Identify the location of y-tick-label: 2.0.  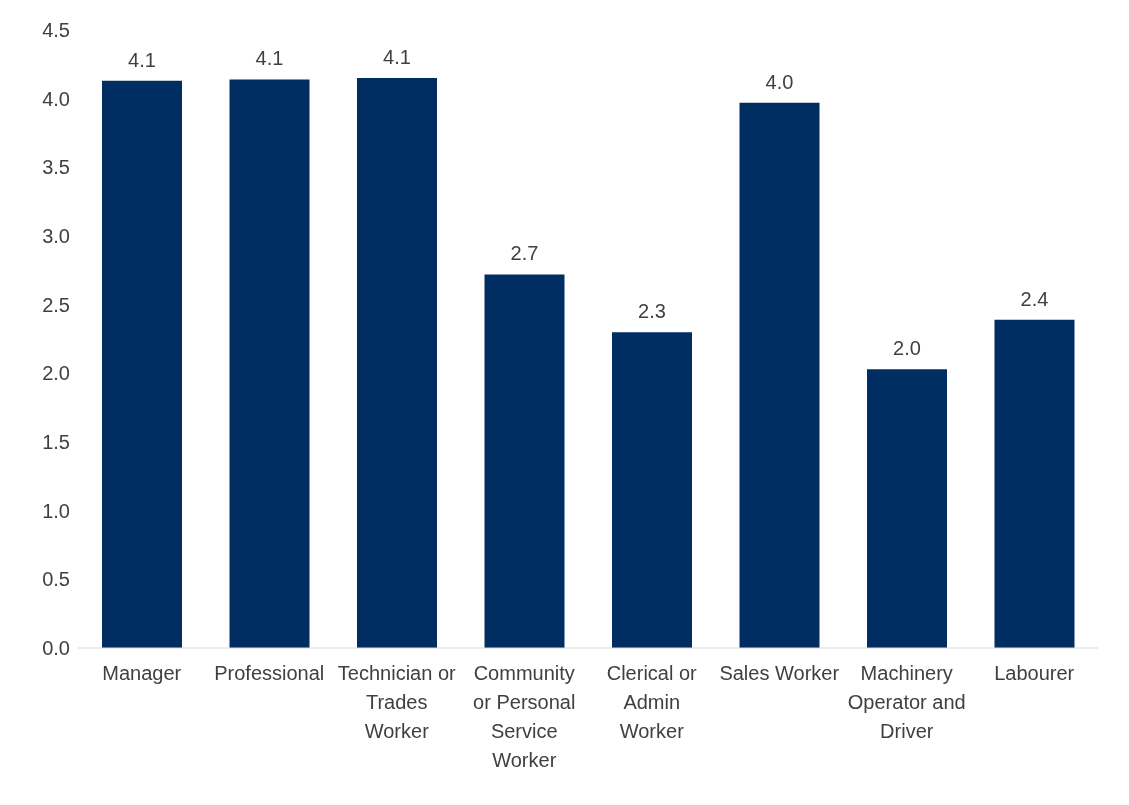
(56, 373).